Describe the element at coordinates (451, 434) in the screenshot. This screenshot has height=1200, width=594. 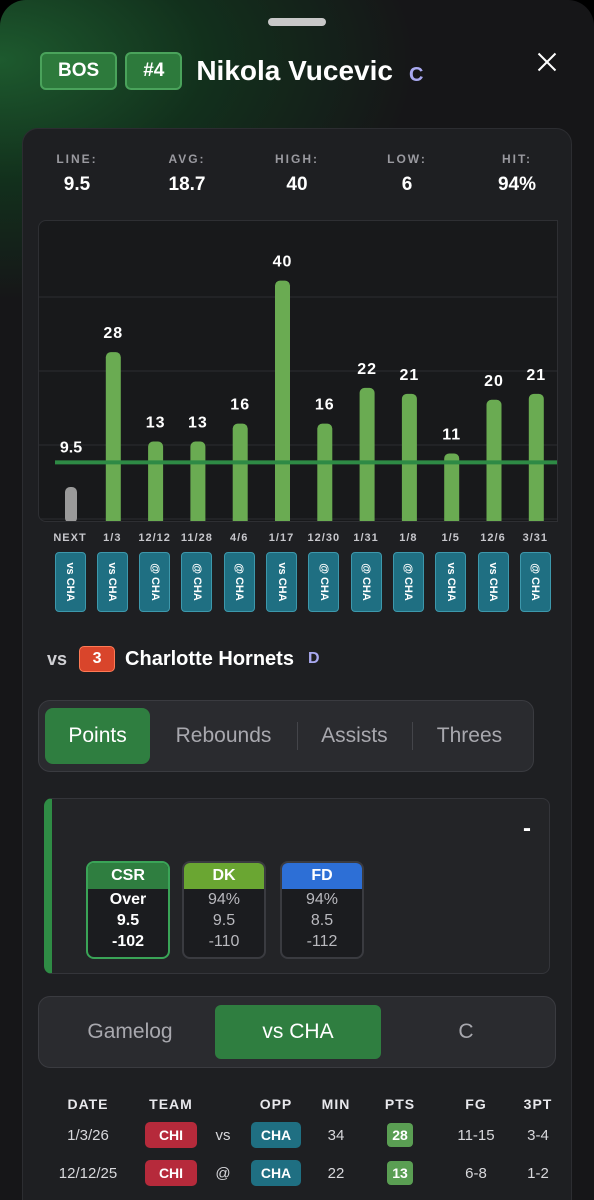
I see `bar-value-label: 11` at that location.